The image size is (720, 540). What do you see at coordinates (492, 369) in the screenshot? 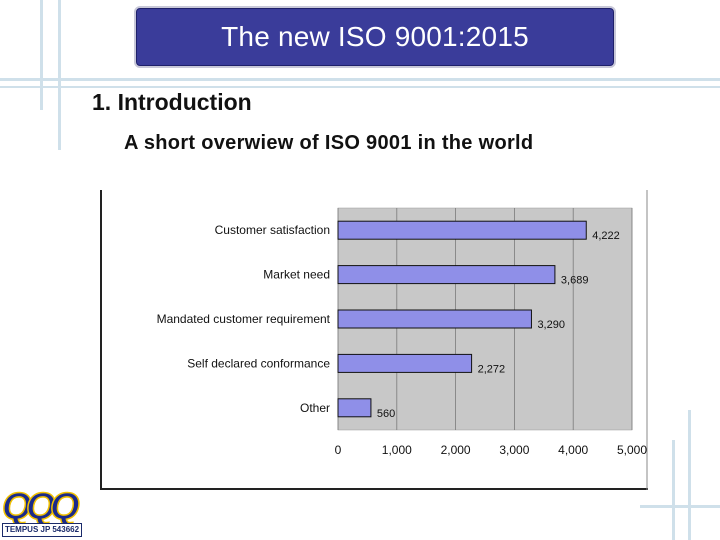
I see `data-label: 2,272` at bounding box center [492, 369].